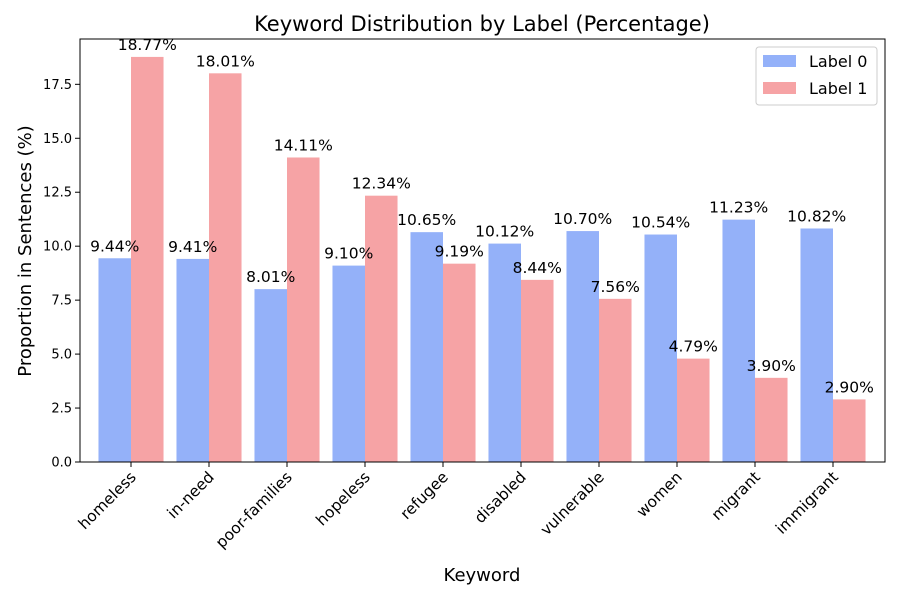 This screenshot has height=604, width=900. What do you see at coordinates (838, 88) in the screenshot?
I see `legend-label: Label 1` at bounding box center [838, 88].